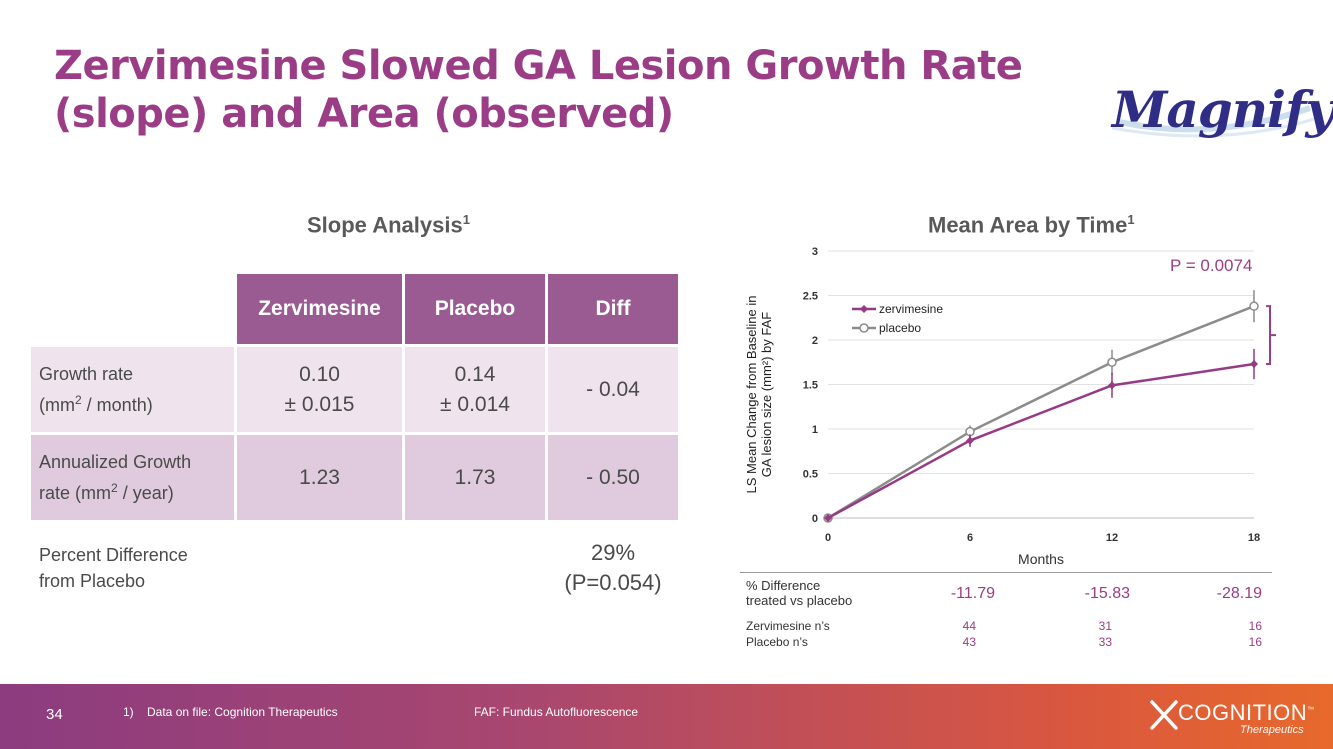  What do you see at coordinates (132, 568) in the screenshot?
I see `row-label-percent-difference: Percent Difference from Placebo` at bounding box center [132, 568].